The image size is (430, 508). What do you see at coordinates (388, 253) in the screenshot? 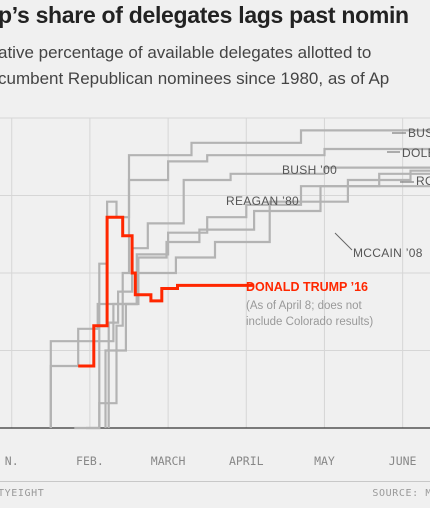
I see `series-label-mccain-08: MCCAIN ’08` at bounding box center [388, 253].